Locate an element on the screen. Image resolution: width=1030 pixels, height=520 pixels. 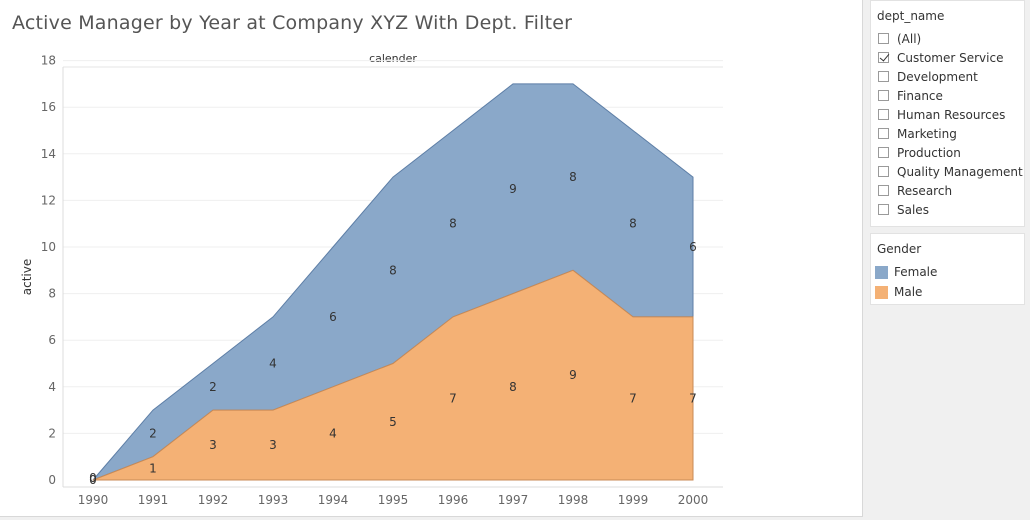
legend-item: Female is located at coordinates (947, 272).